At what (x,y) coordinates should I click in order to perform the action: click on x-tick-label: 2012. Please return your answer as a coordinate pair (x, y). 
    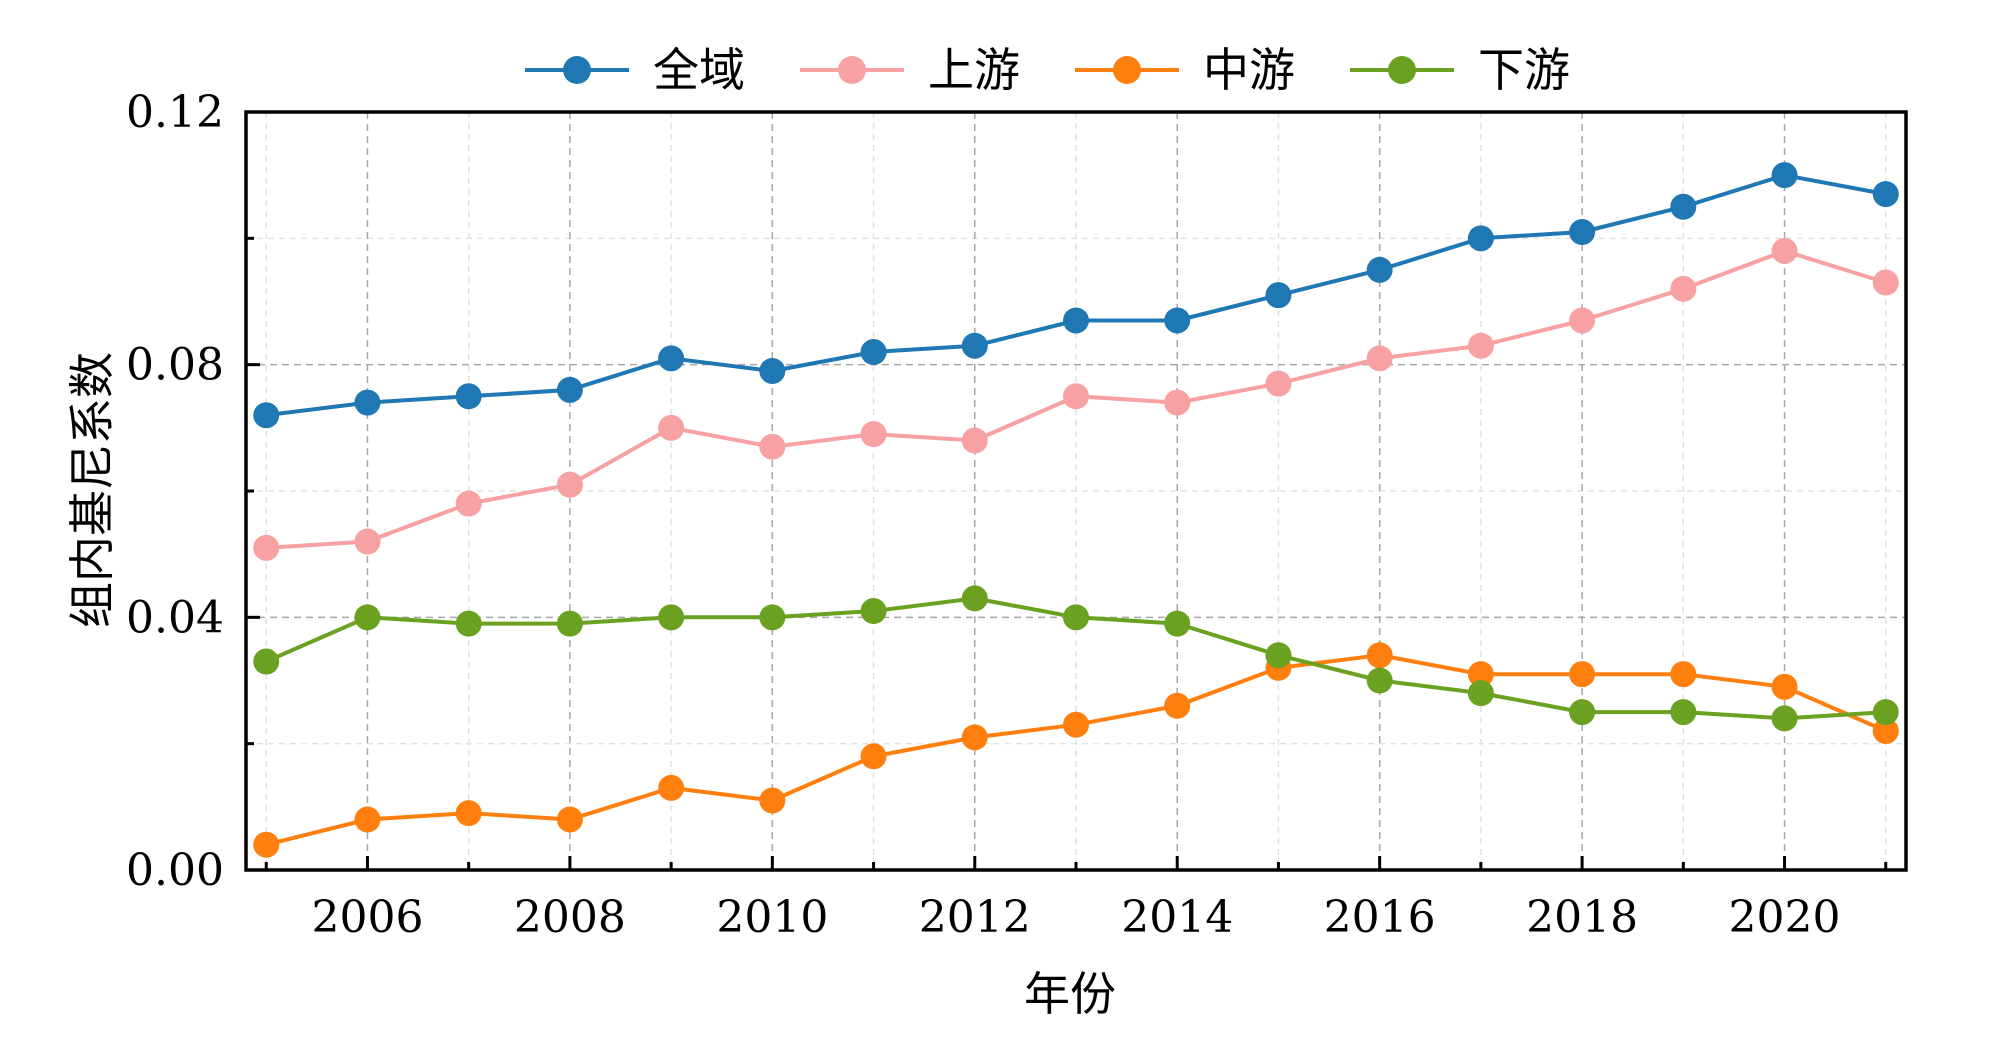
    Looking at the image, I should click on (975, 917).